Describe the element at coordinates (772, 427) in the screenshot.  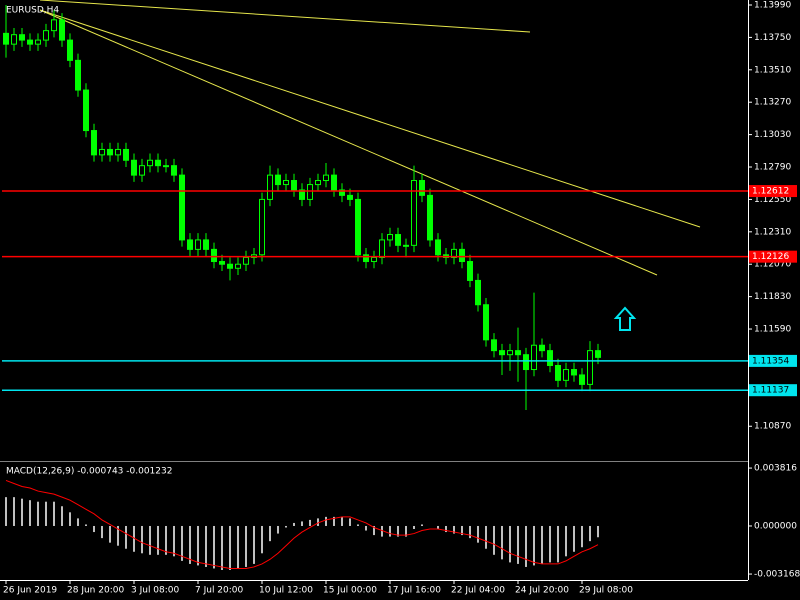
I see `y-tick-label: 1.10870` at that location.